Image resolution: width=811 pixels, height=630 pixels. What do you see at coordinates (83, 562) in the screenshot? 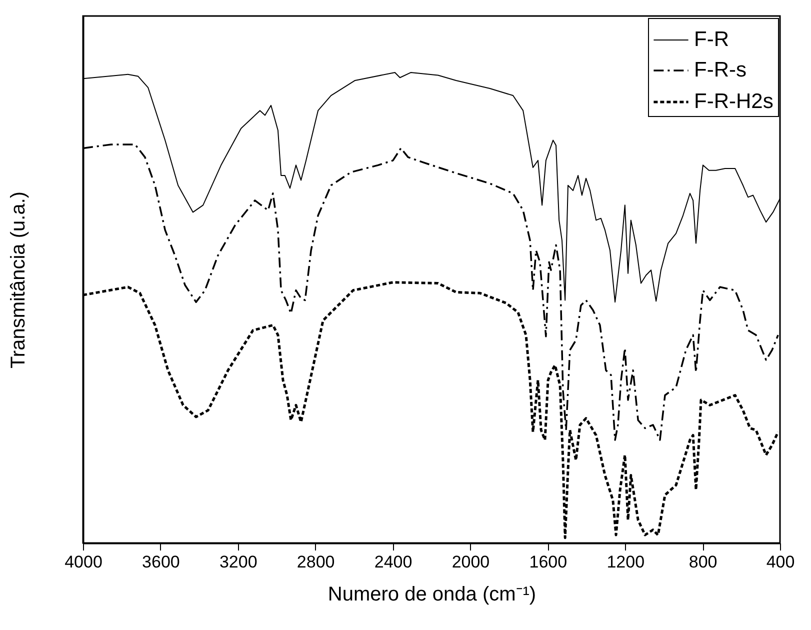
I see `x-tick-label: 4000` at bounding box center [83, 562].